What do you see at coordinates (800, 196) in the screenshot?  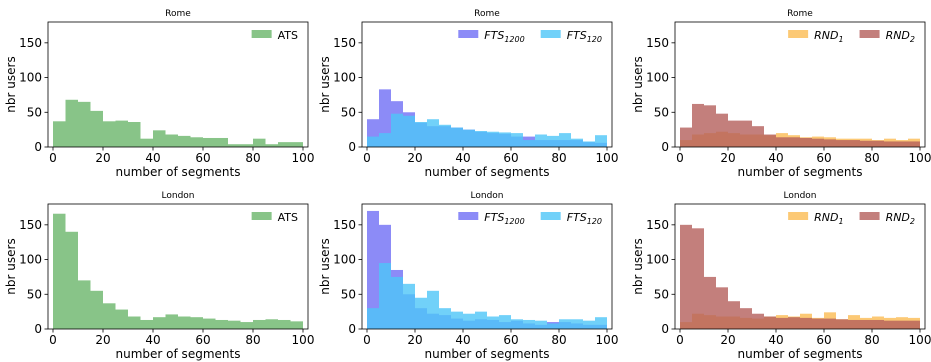 I see `chart-title: London` at bounding box center [800, 196].